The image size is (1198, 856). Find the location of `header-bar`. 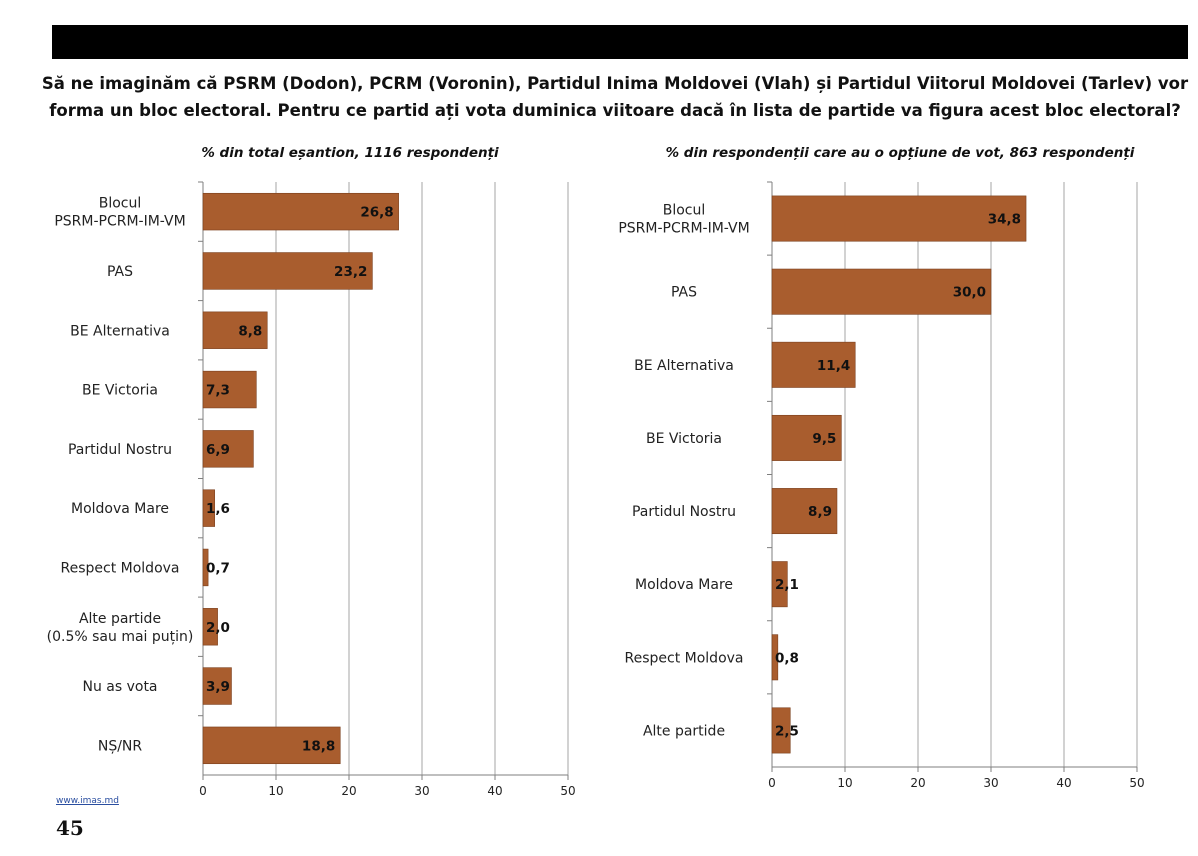

header-bar is located at coordinates (620, 42).